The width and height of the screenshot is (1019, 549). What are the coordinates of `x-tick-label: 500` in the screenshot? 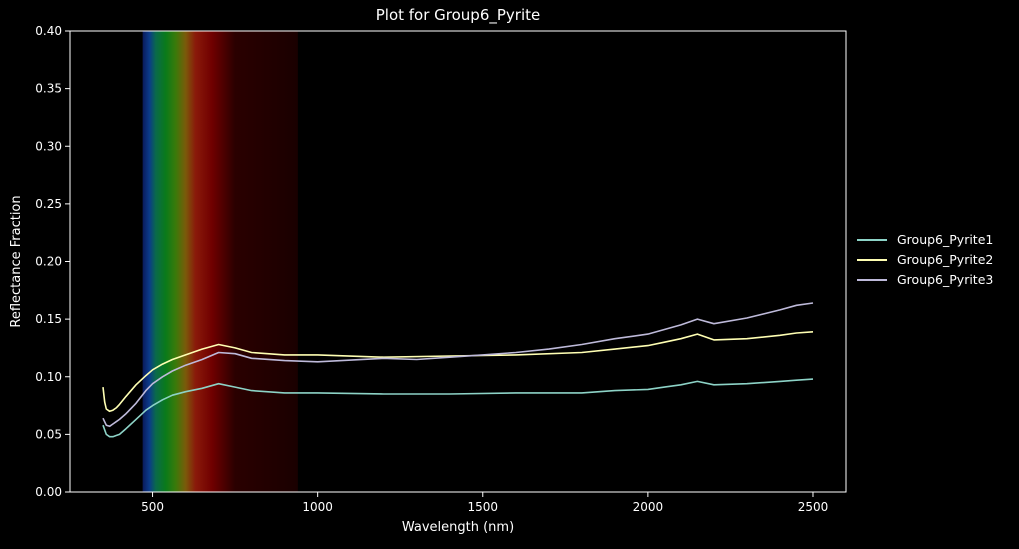 It's located at (152, 507).